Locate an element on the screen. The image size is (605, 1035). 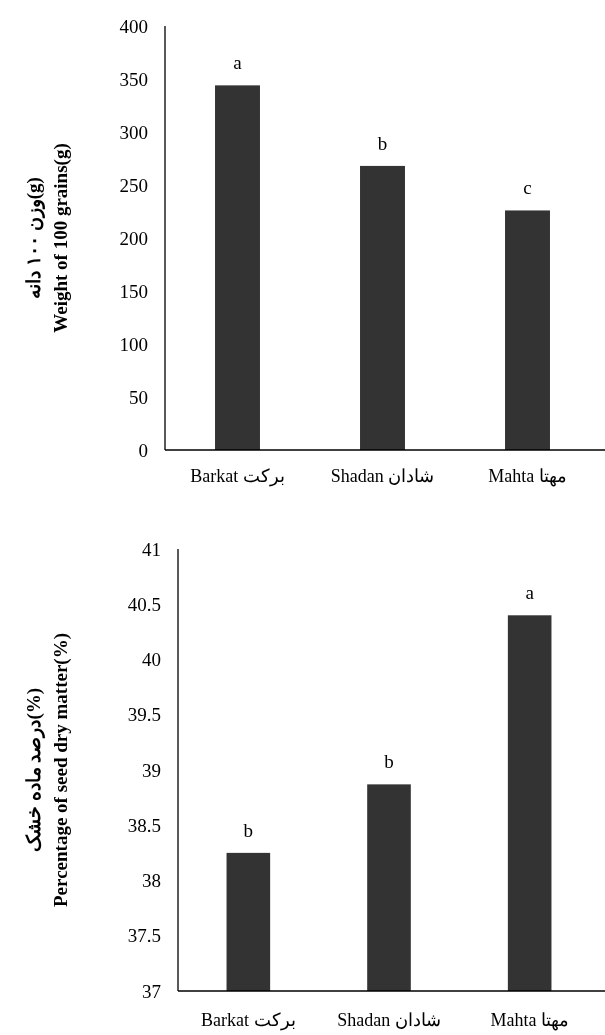
y-tick-label: 38 is located at coordinates (151, 880).